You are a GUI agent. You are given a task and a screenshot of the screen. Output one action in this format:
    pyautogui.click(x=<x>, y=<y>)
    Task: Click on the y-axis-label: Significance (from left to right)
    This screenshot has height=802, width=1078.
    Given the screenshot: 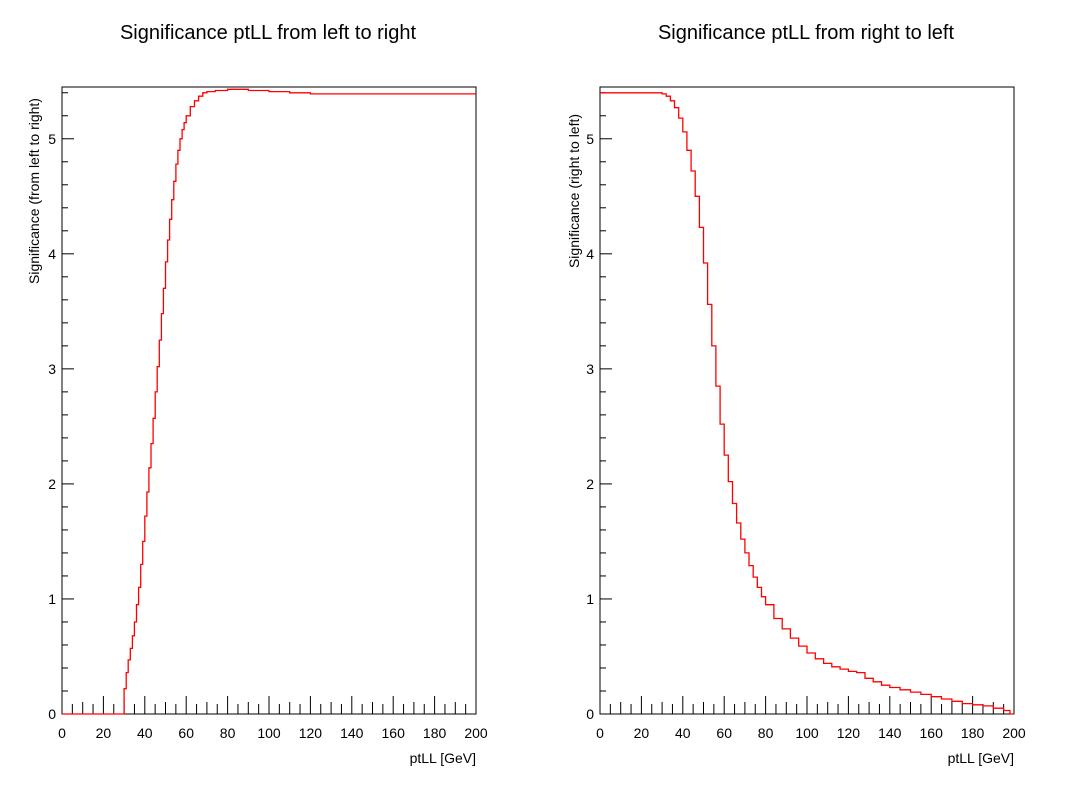 What is the action you would take?
    pyautogui.click(x=34, y=191)
    